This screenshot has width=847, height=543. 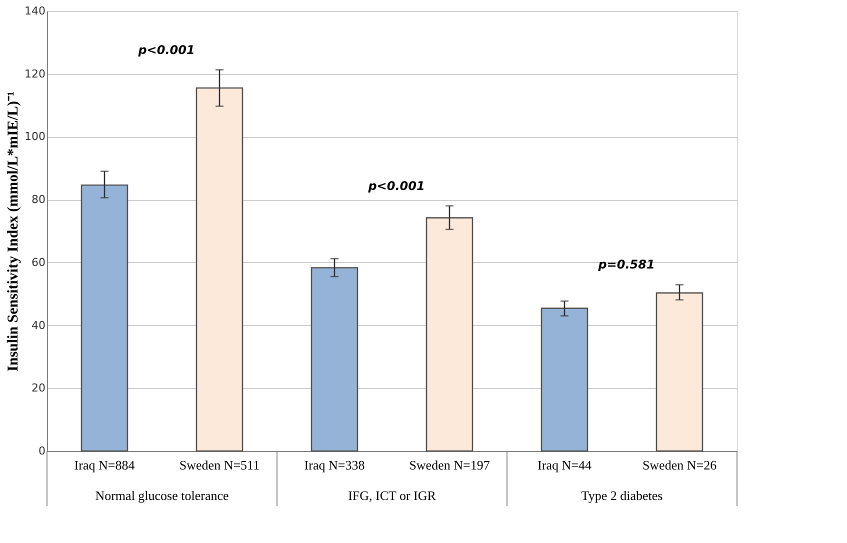 What do you see at coordinates (39, 199) in the screenshot?
I see `y-tick-label: 80` at bounding box center [39, 199].